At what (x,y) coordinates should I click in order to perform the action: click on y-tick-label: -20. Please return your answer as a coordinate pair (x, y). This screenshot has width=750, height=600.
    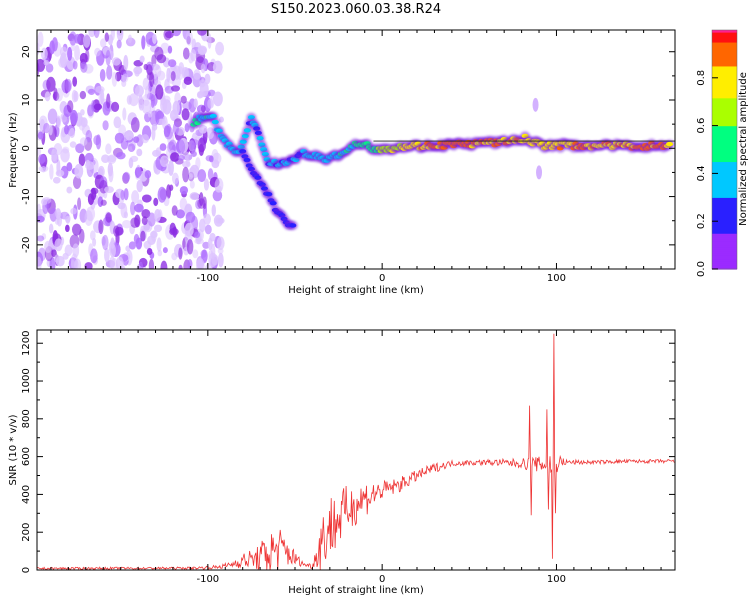
    Looking at the image, I should click on (26, 245).